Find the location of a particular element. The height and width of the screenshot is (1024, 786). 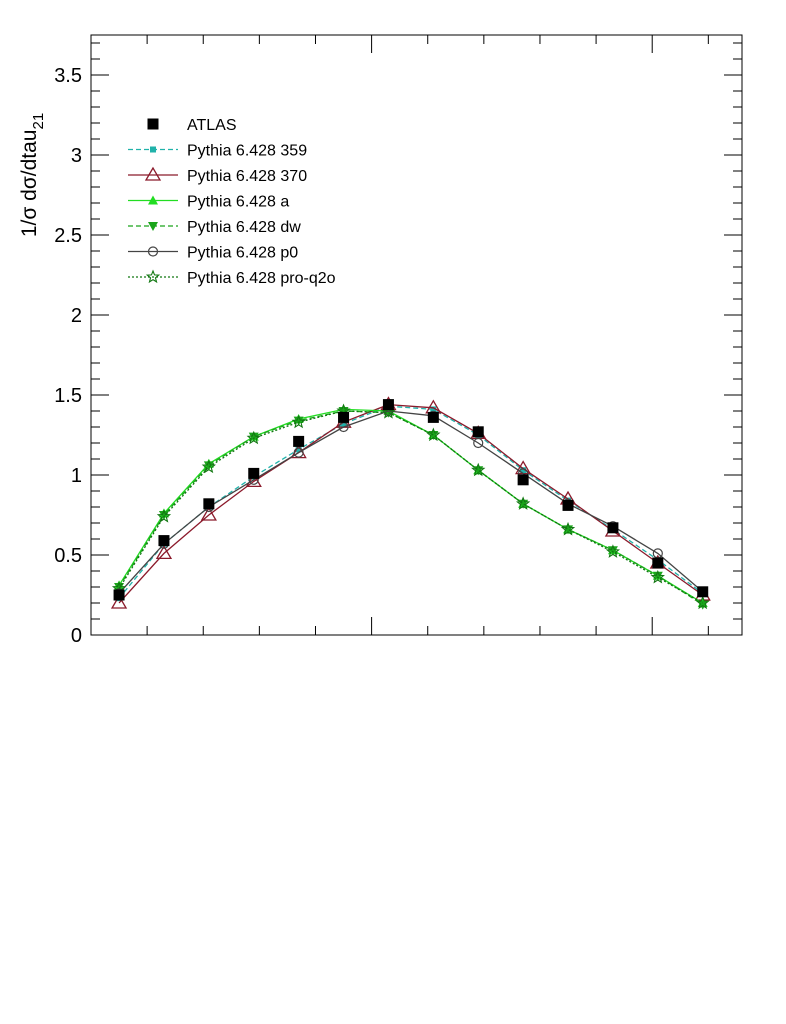

legend-entry: ATLAS is located at coordinates (192, 125).